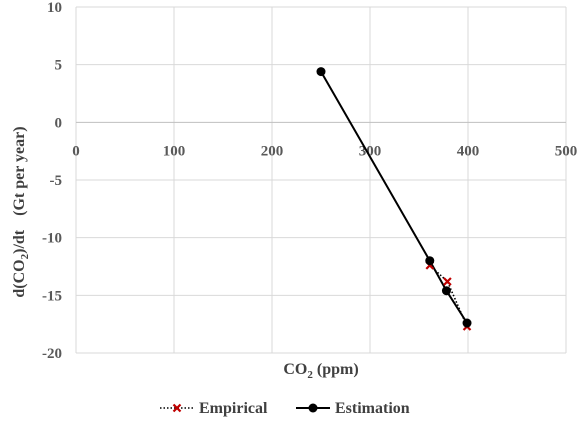  What do you see at coordinates (468, 151) in the screenshot?
I see `x-tick-label: 400` at bounding box center [468, 151].